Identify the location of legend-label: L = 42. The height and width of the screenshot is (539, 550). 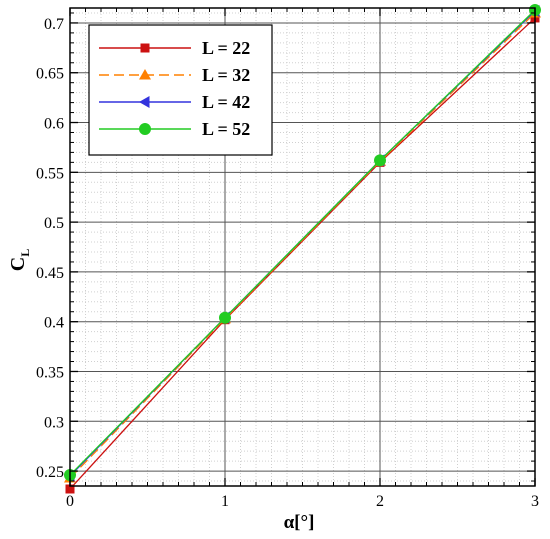
(226, 102).